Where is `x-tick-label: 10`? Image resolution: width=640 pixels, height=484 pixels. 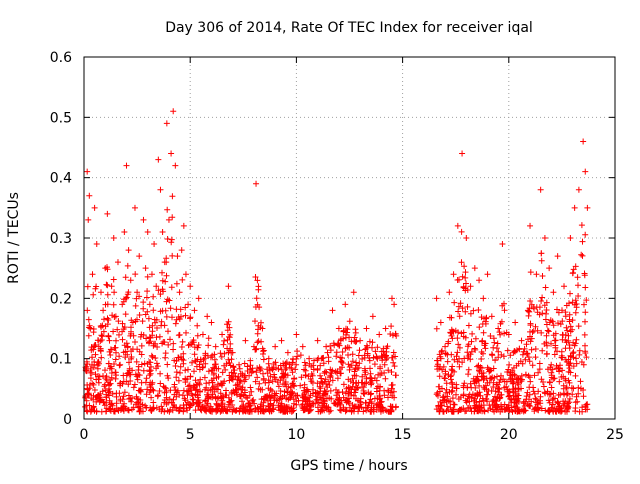 x-tick-label: 10 is located at coordinates (296, 435).